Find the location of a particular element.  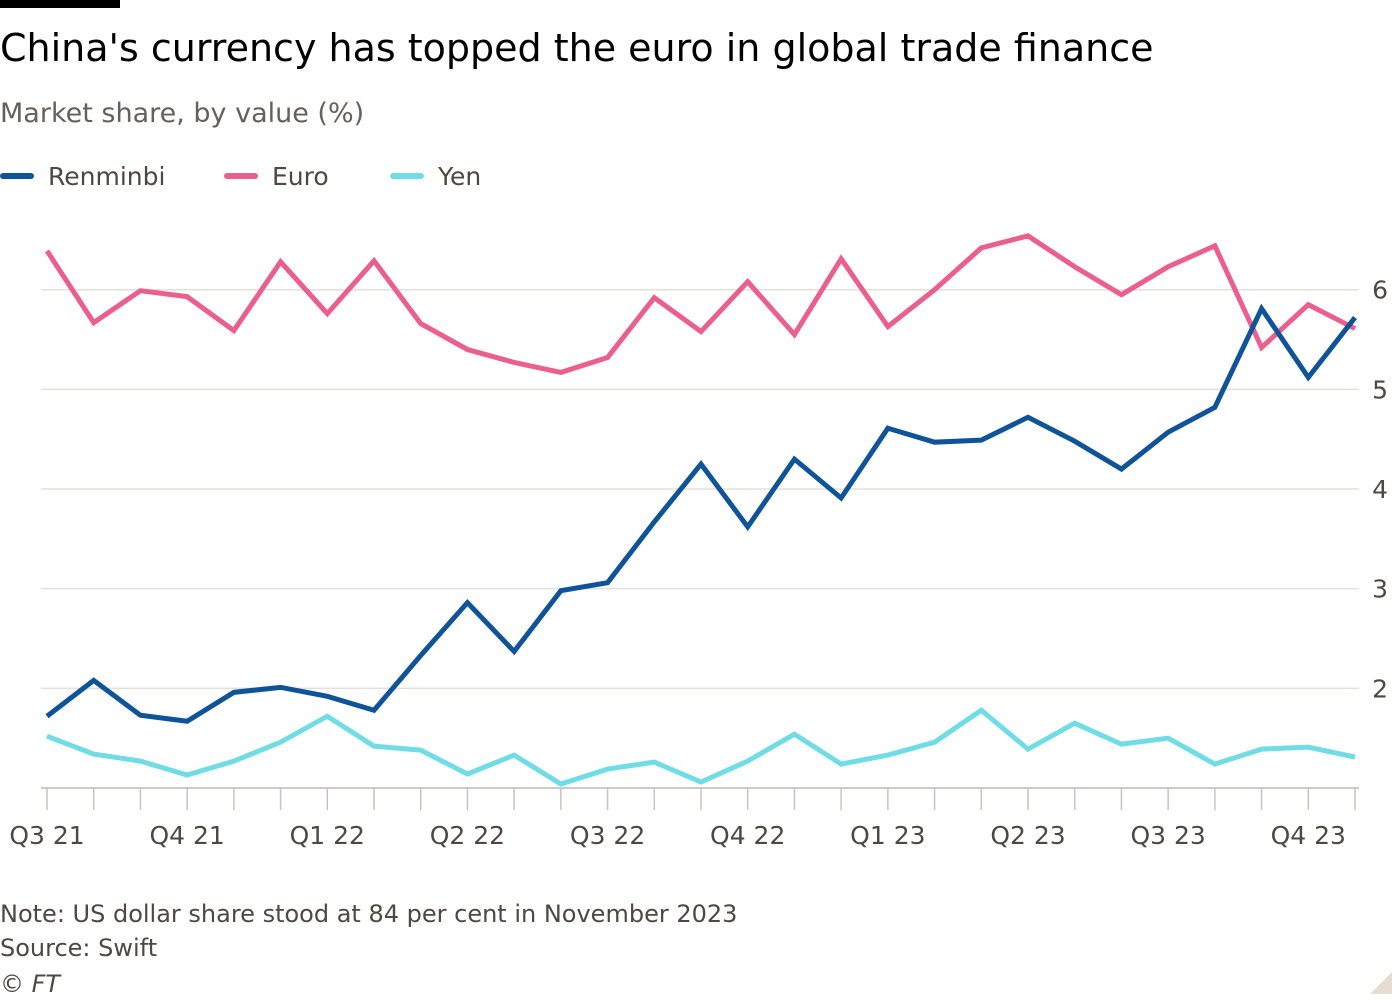

corner-mark is located at coordinates (1381, 983).